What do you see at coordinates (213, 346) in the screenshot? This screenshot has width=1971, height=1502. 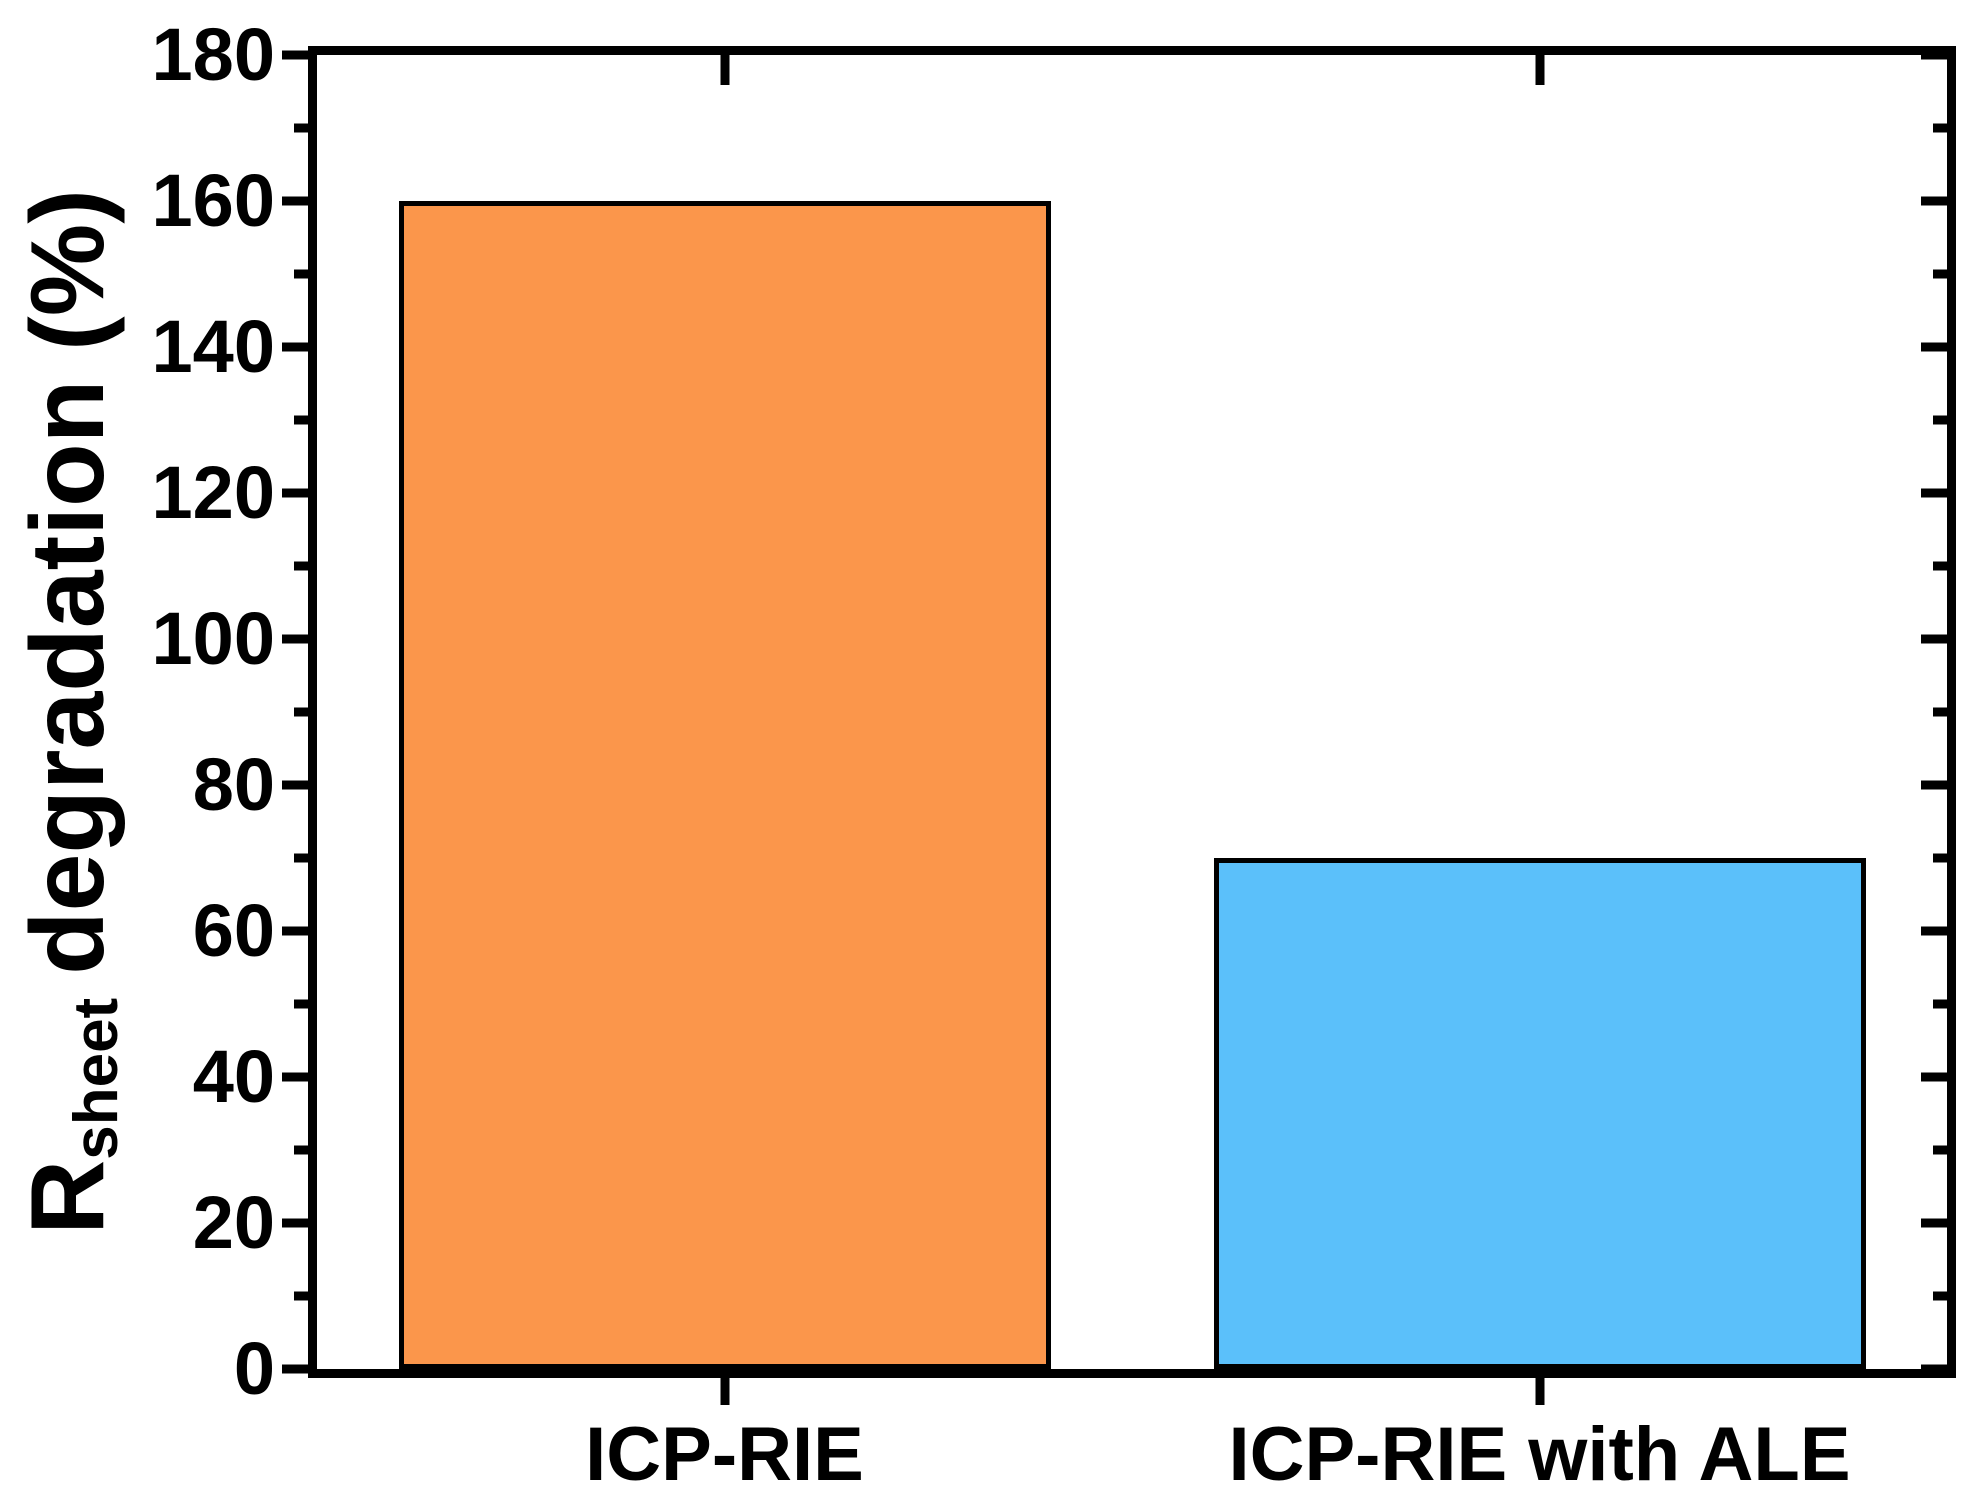 I see `y-tick-label: 140` at bounding box center [213, 346].